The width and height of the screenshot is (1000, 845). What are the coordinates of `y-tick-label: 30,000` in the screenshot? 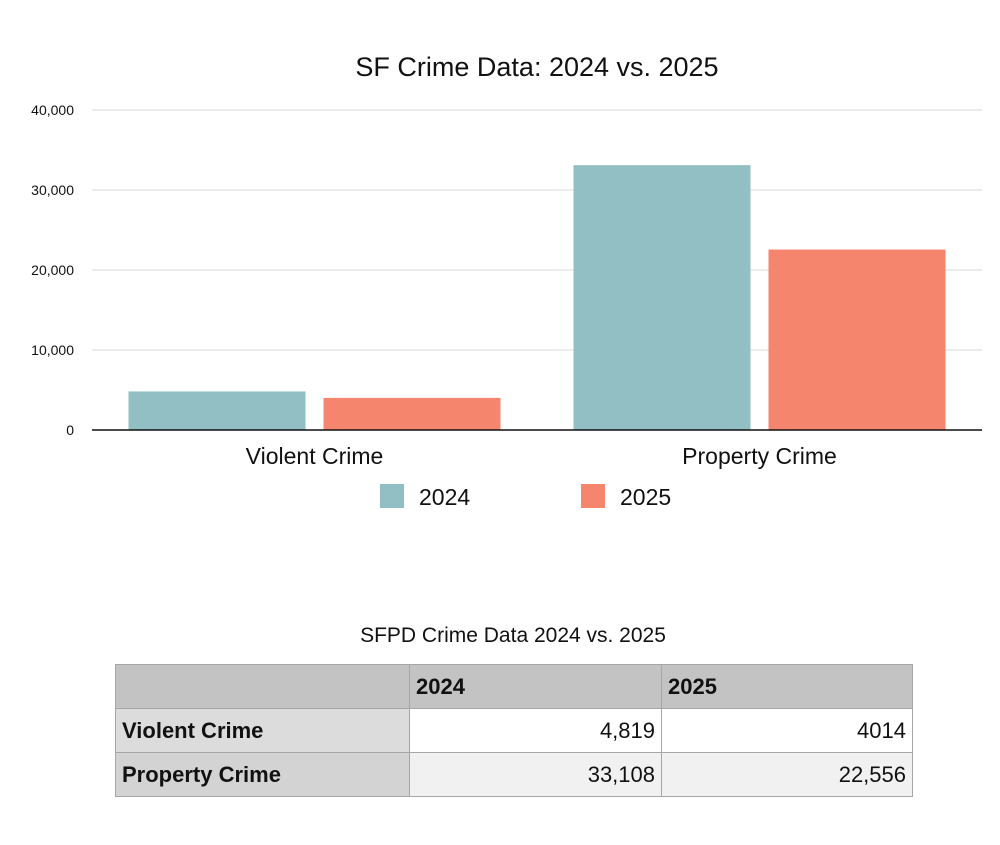 It's located at (52, 190).